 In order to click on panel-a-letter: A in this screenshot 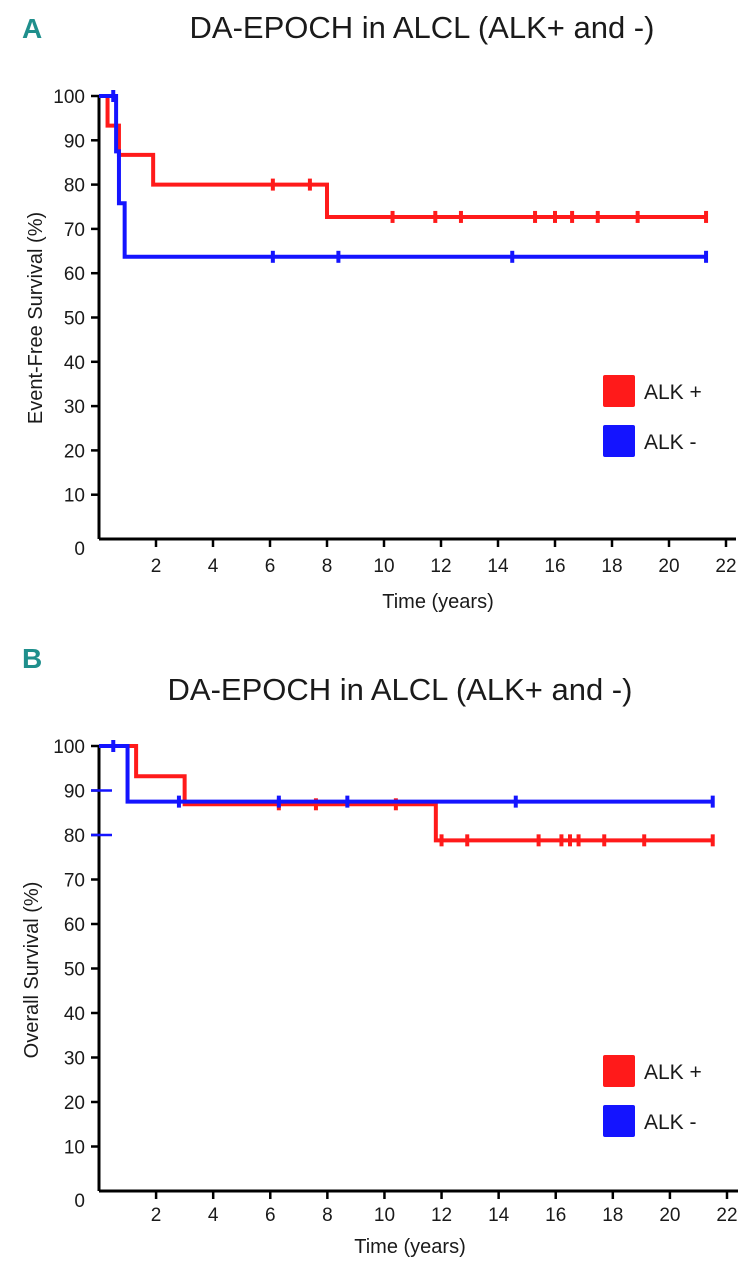, I will do `click(32, 28)`.